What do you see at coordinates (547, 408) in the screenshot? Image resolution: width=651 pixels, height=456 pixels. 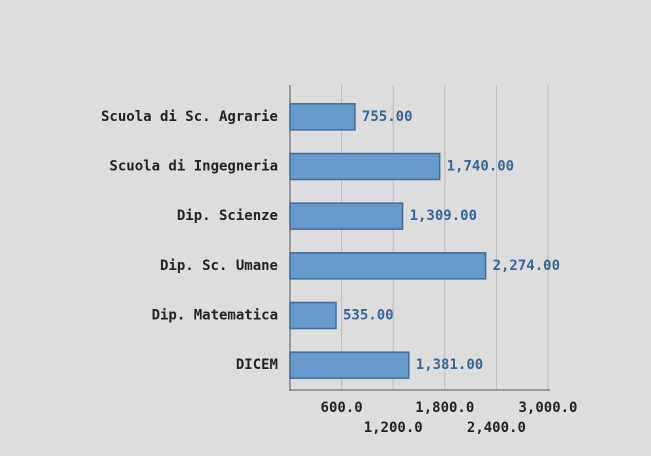 I see `x-tick-label: 3,000.0` at bounding box center [547, 408].